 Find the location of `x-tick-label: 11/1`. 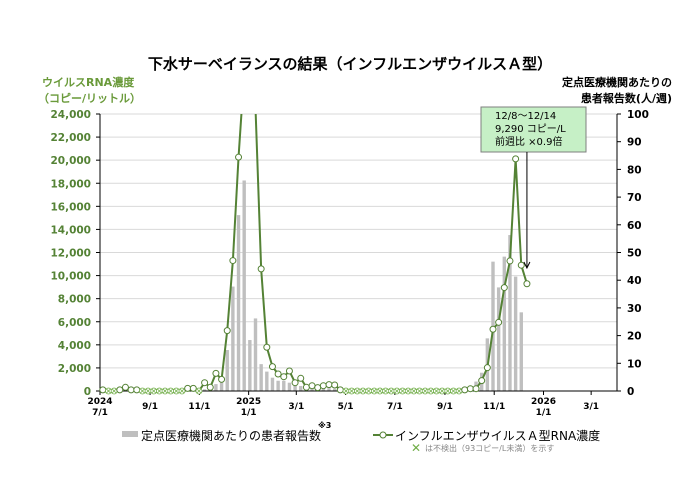

x-tick-label: 11/1 is located at coordinates (199, 407).